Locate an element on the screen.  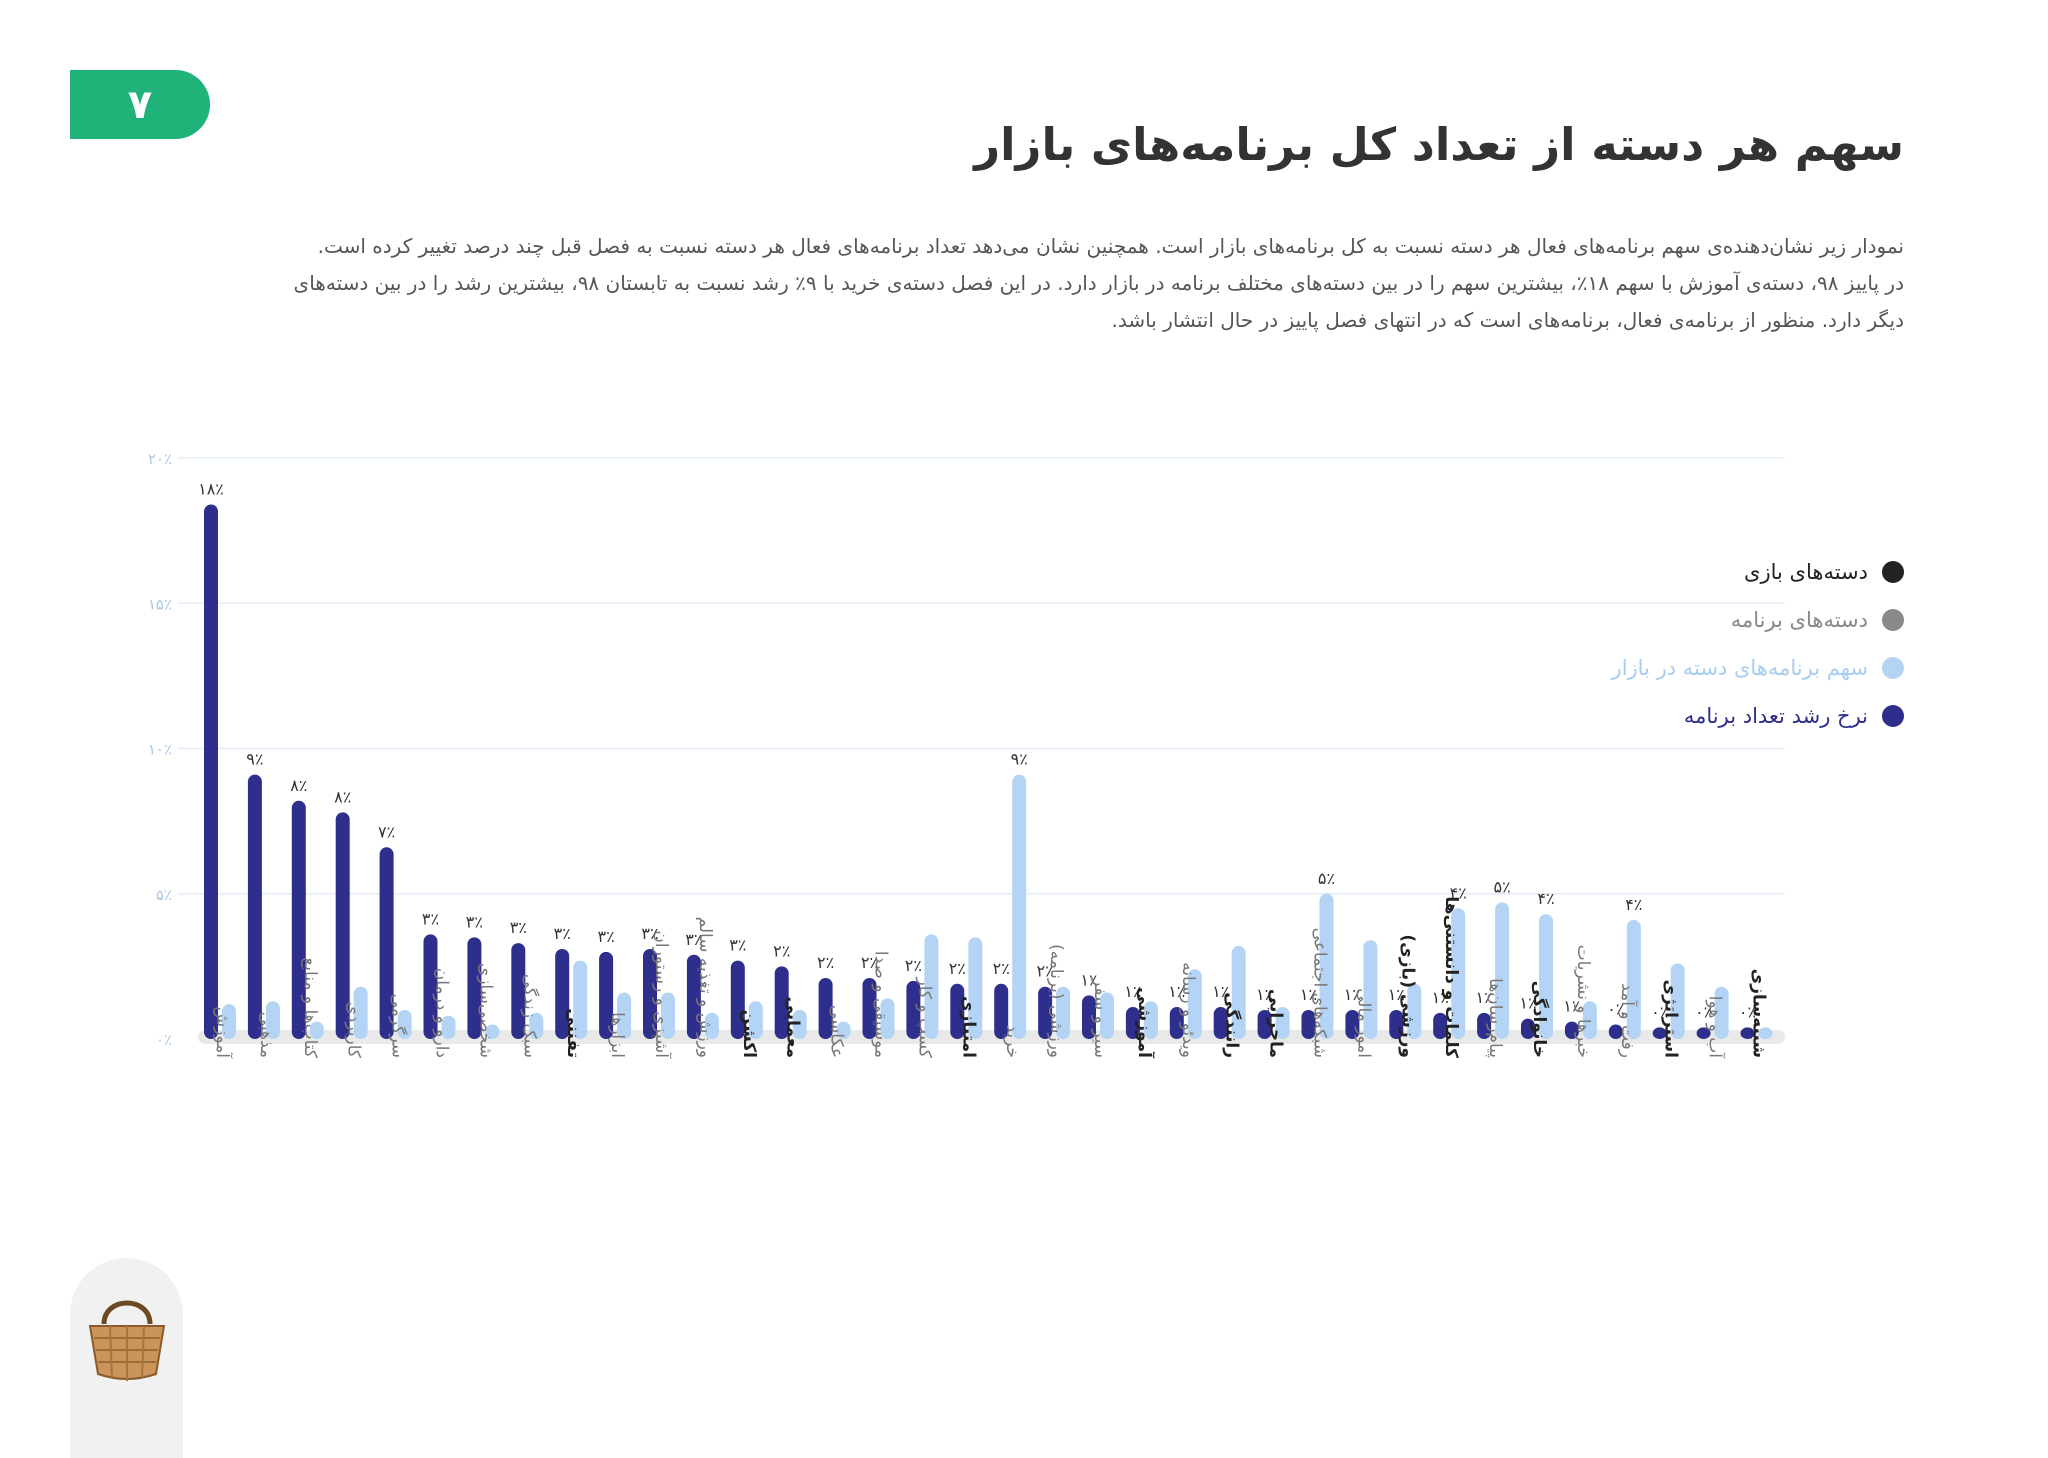
category-label: رانندگی is located at coordinates (1232, 1025).